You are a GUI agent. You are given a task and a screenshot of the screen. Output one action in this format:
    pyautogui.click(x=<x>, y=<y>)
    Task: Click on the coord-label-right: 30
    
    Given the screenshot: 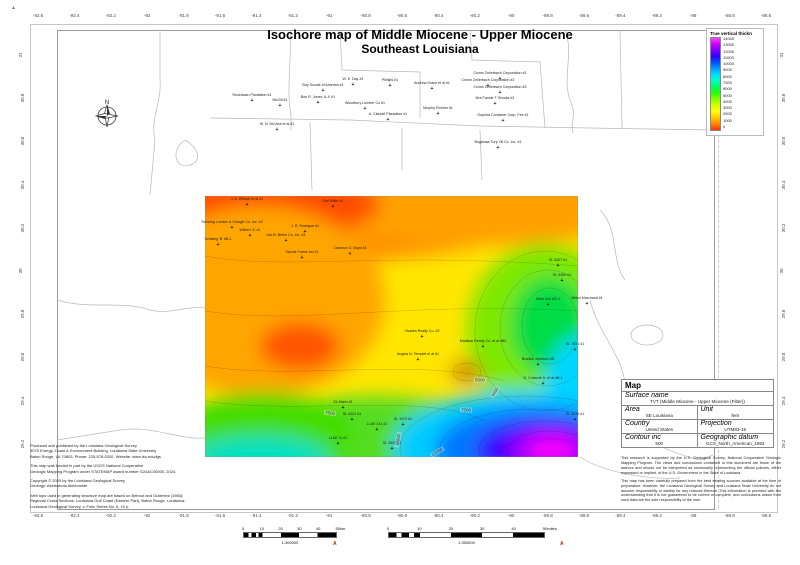 What is the action you would take?
    pyautogui.click(x=782, y=271)
    